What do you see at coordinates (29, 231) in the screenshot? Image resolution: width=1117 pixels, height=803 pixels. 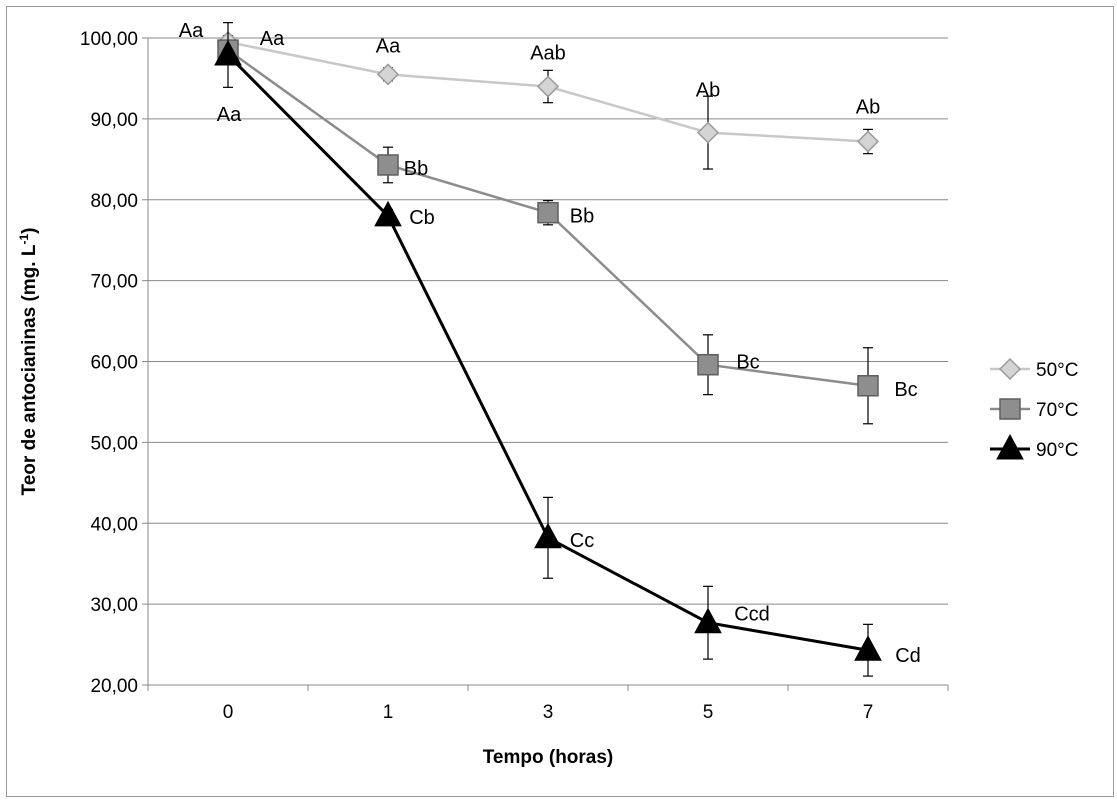 I see `y-axis-title-close: )` at bounding box center [29, 231].